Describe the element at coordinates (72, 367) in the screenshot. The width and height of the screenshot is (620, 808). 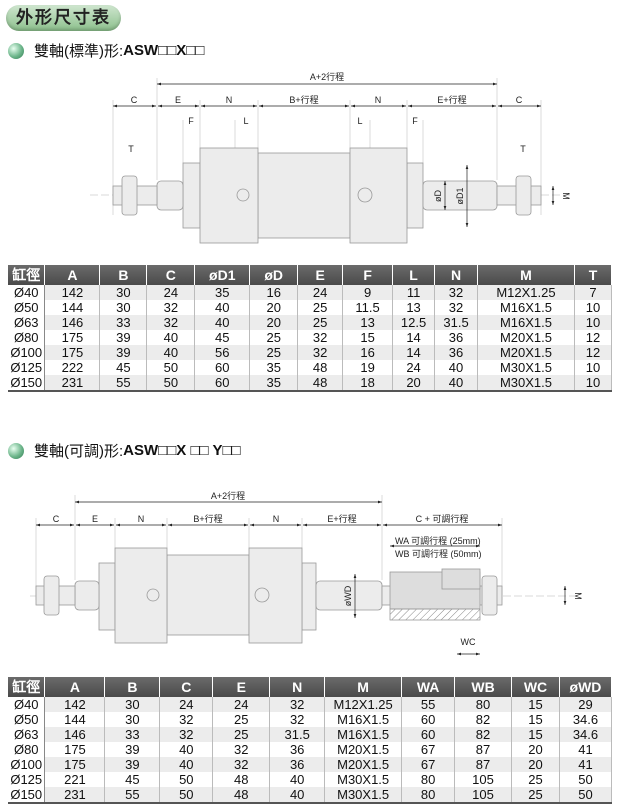
I see `table-cell: 222` at that location.